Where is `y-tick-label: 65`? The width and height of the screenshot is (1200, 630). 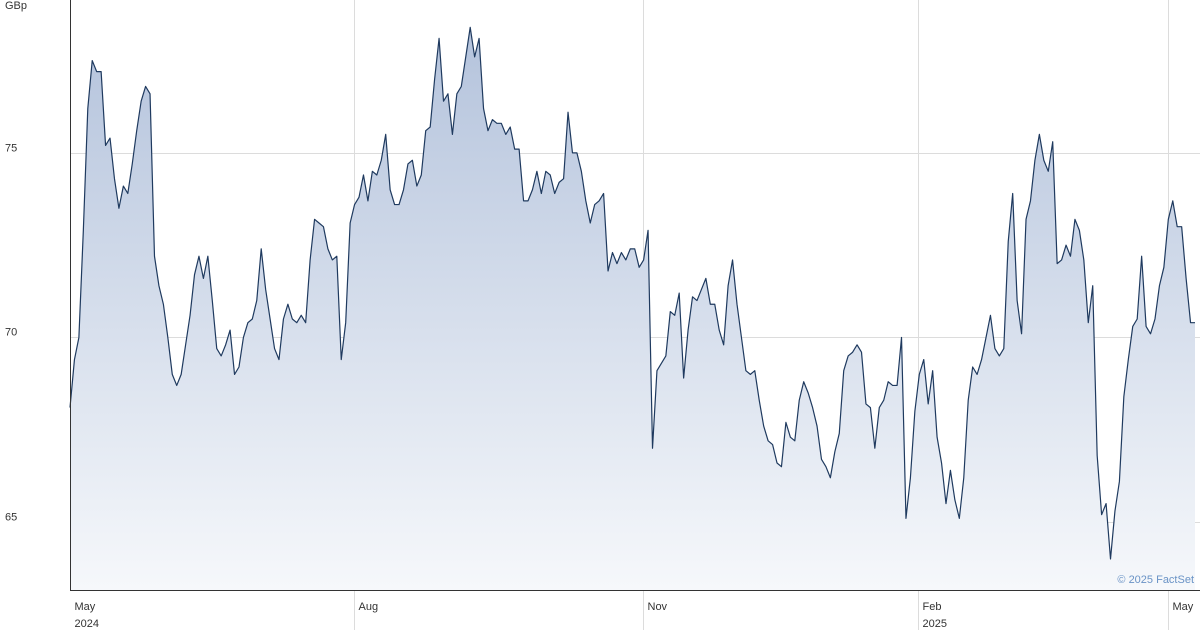
y-tick-label: 65 is located at coordinates (11, 517).